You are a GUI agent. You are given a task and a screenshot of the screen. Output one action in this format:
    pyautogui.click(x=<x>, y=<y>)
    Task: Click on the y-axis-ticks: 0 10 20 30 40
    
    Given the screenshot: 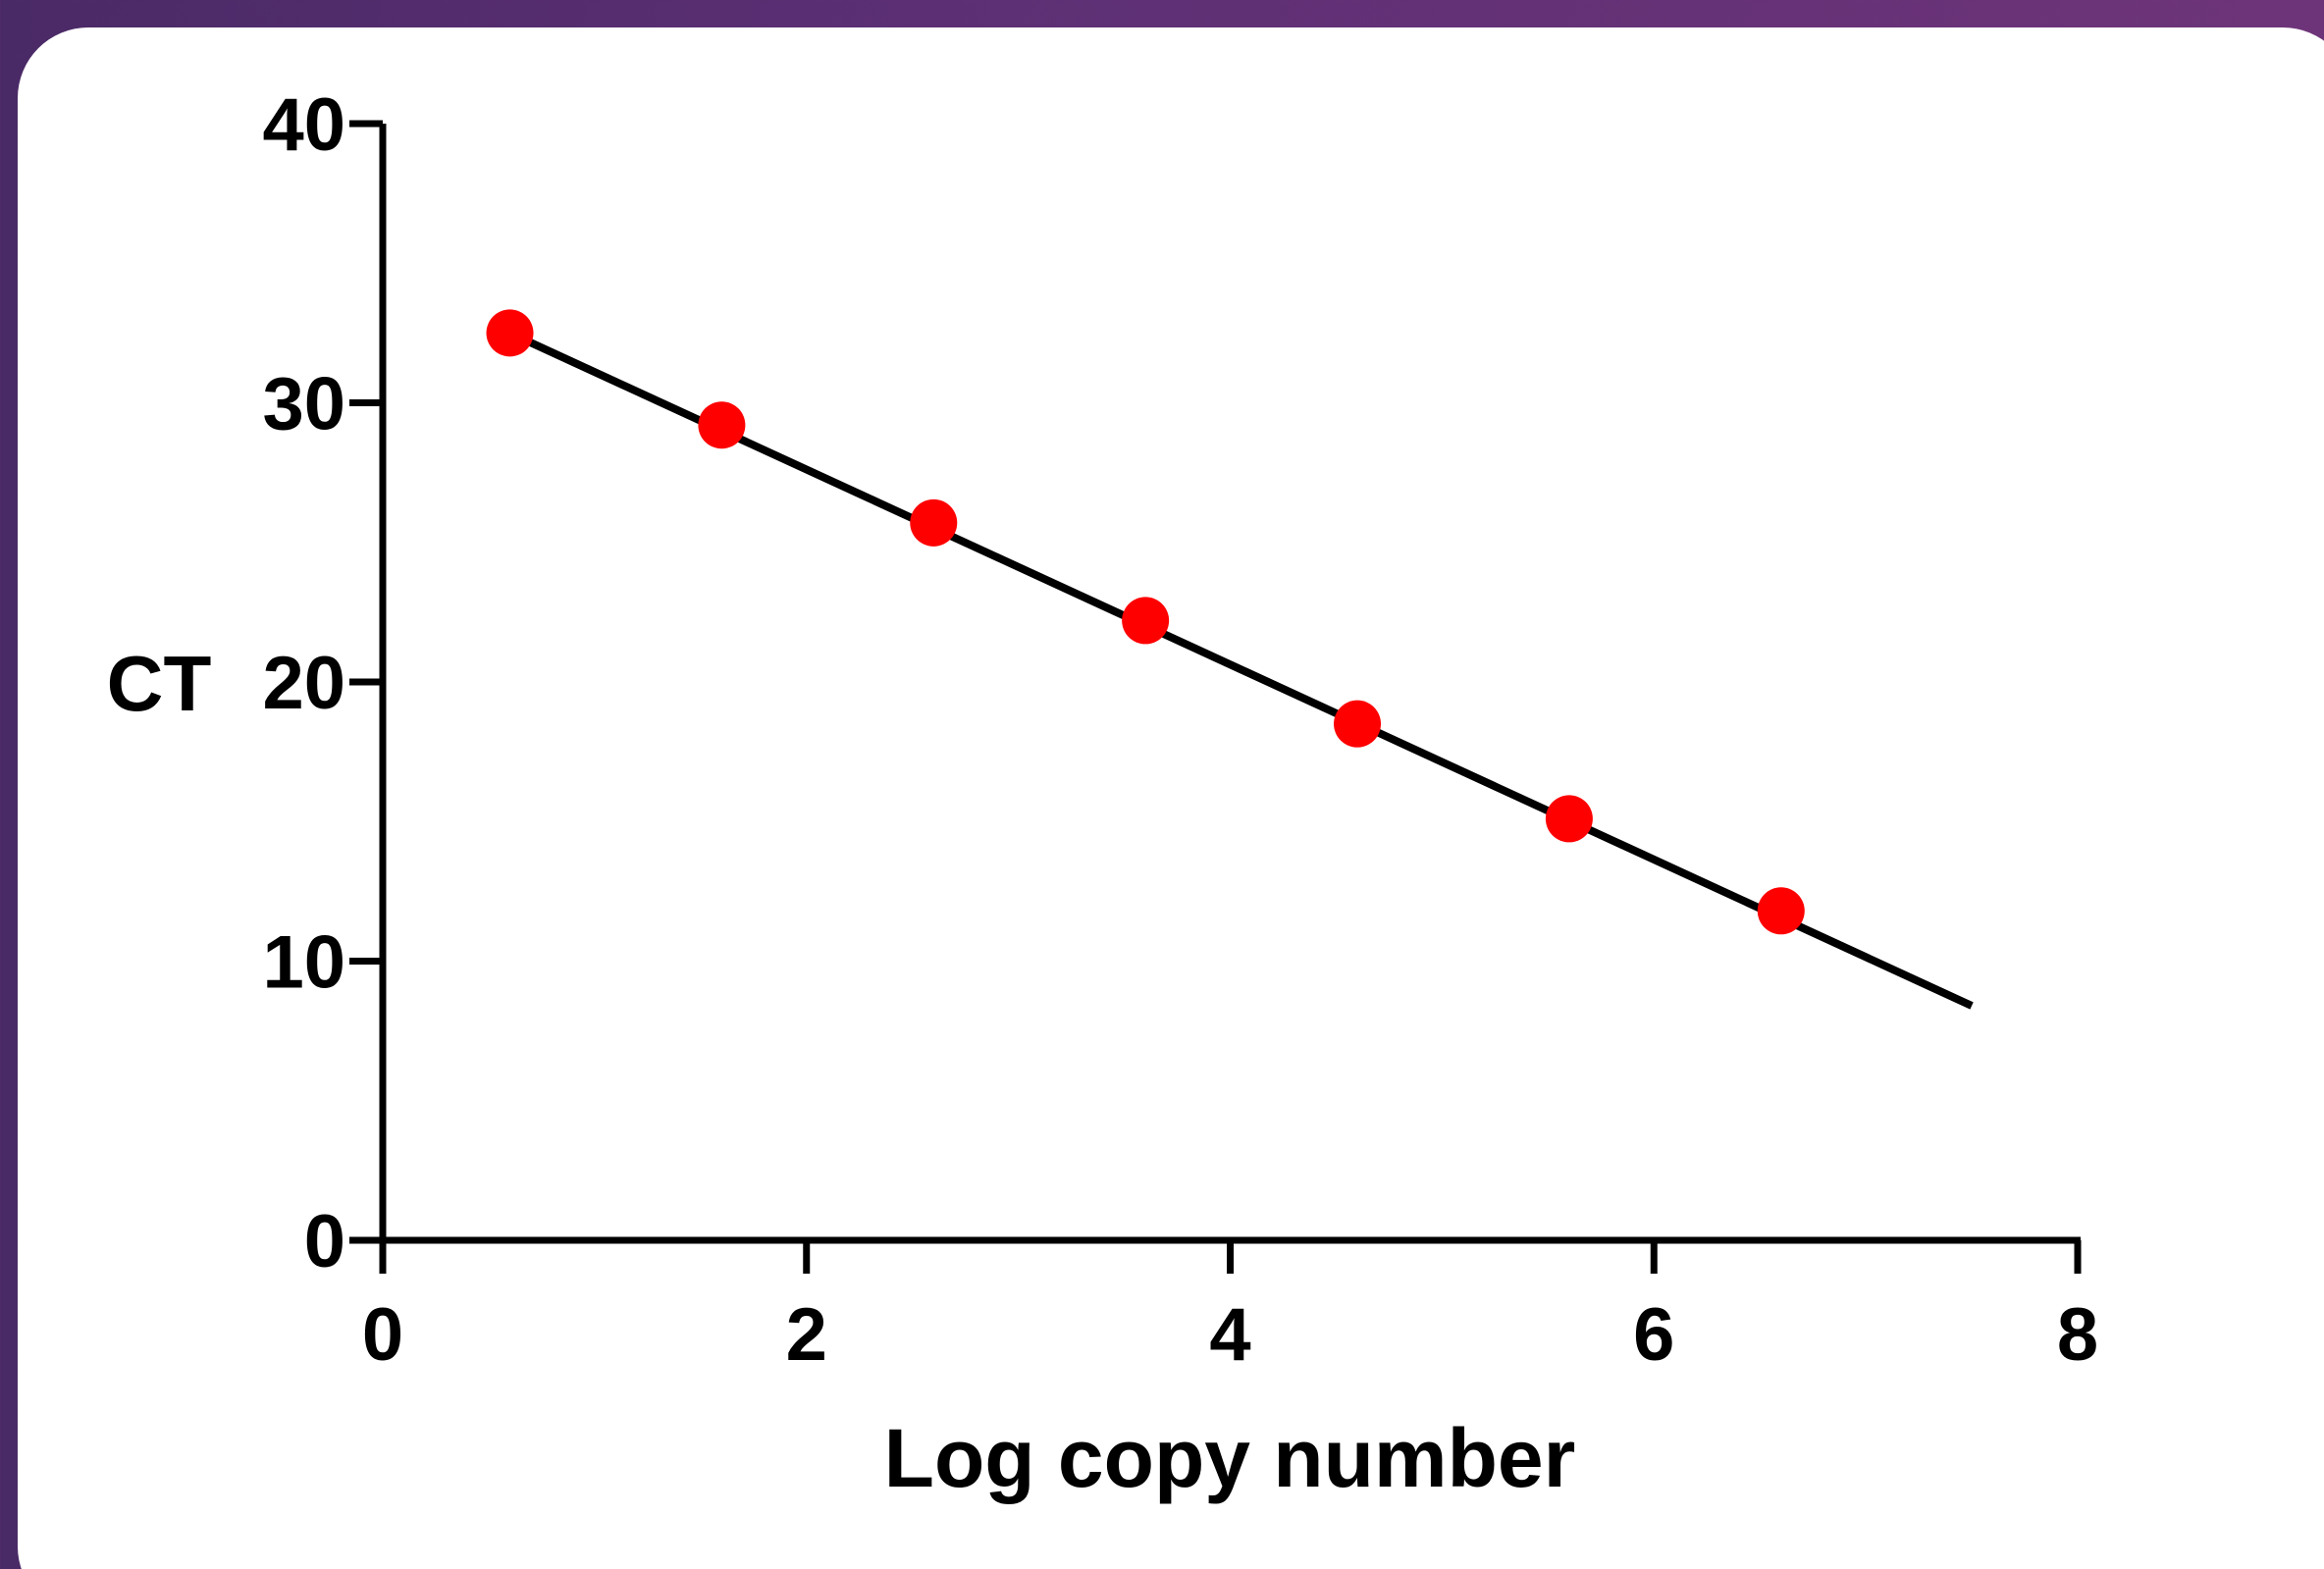 What is the action you would take?
    pyautogui.click(x=323, y=683)
    